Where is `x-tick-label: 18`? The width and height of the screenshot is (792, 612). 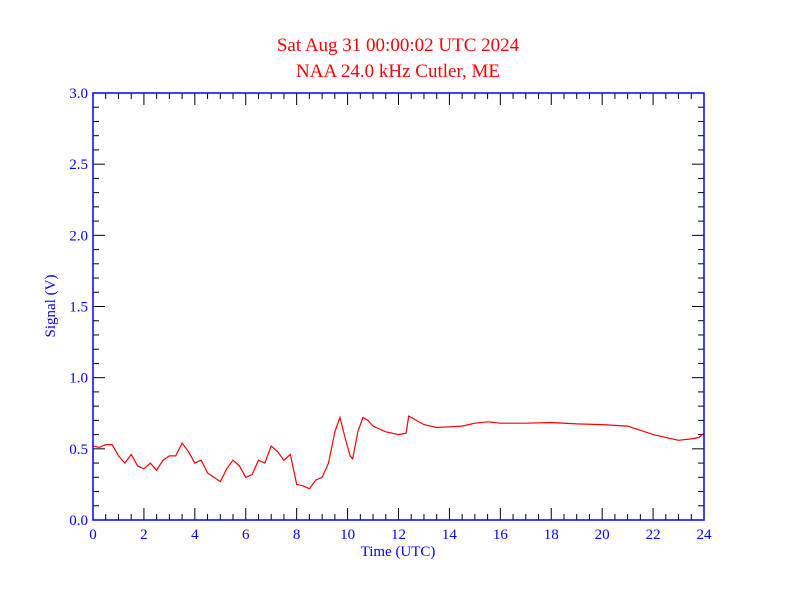 x-tick-label: 18 is located at coordinates (551, 535).